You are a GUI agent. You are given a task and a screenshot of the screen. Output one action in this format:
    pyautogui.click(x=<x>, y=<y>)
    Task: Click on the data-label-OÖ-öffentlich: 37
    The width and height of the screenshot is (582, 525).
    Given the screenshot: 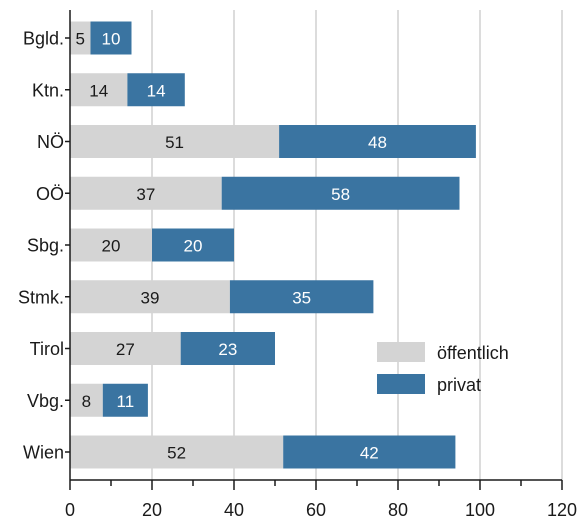 What is the action you would take?
    pyautogui.click(x=145, y=194)
    